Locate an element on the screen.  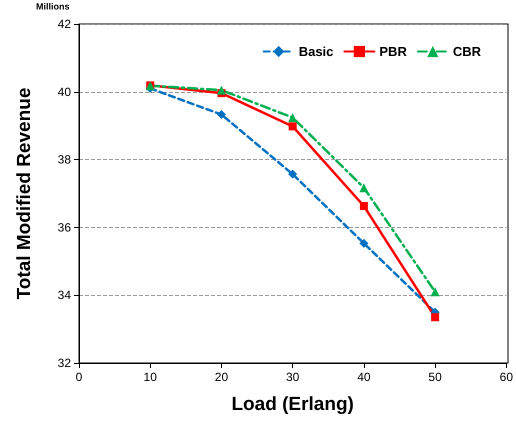
y-axis-title: Total Modified Revenue is located at coordinates (24, 194).